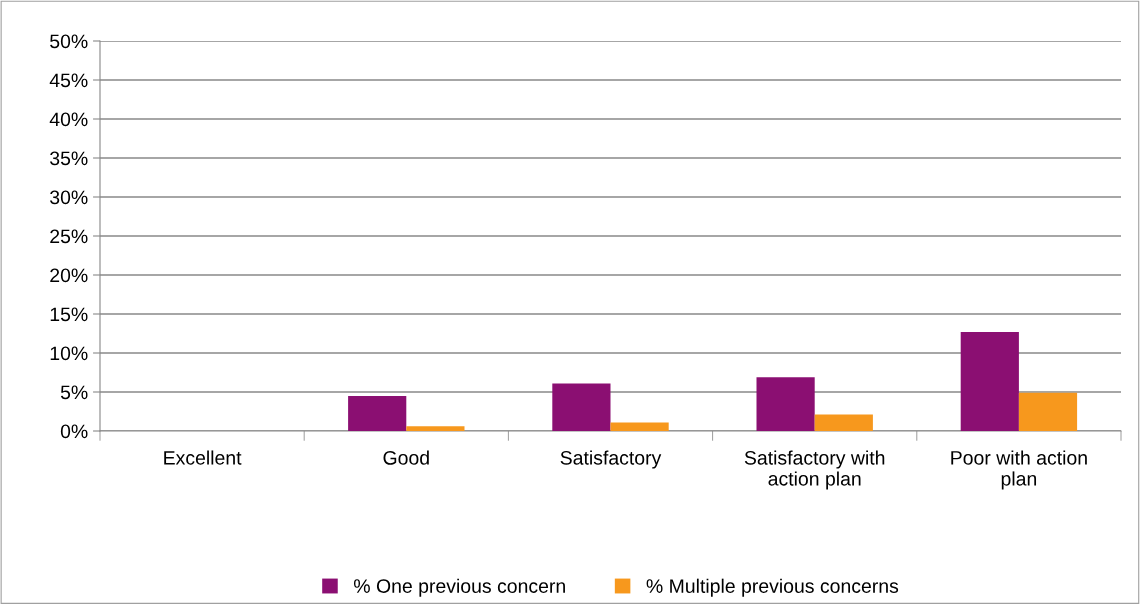  I want to click on y-tick-label: 35%, so click(69, 158).